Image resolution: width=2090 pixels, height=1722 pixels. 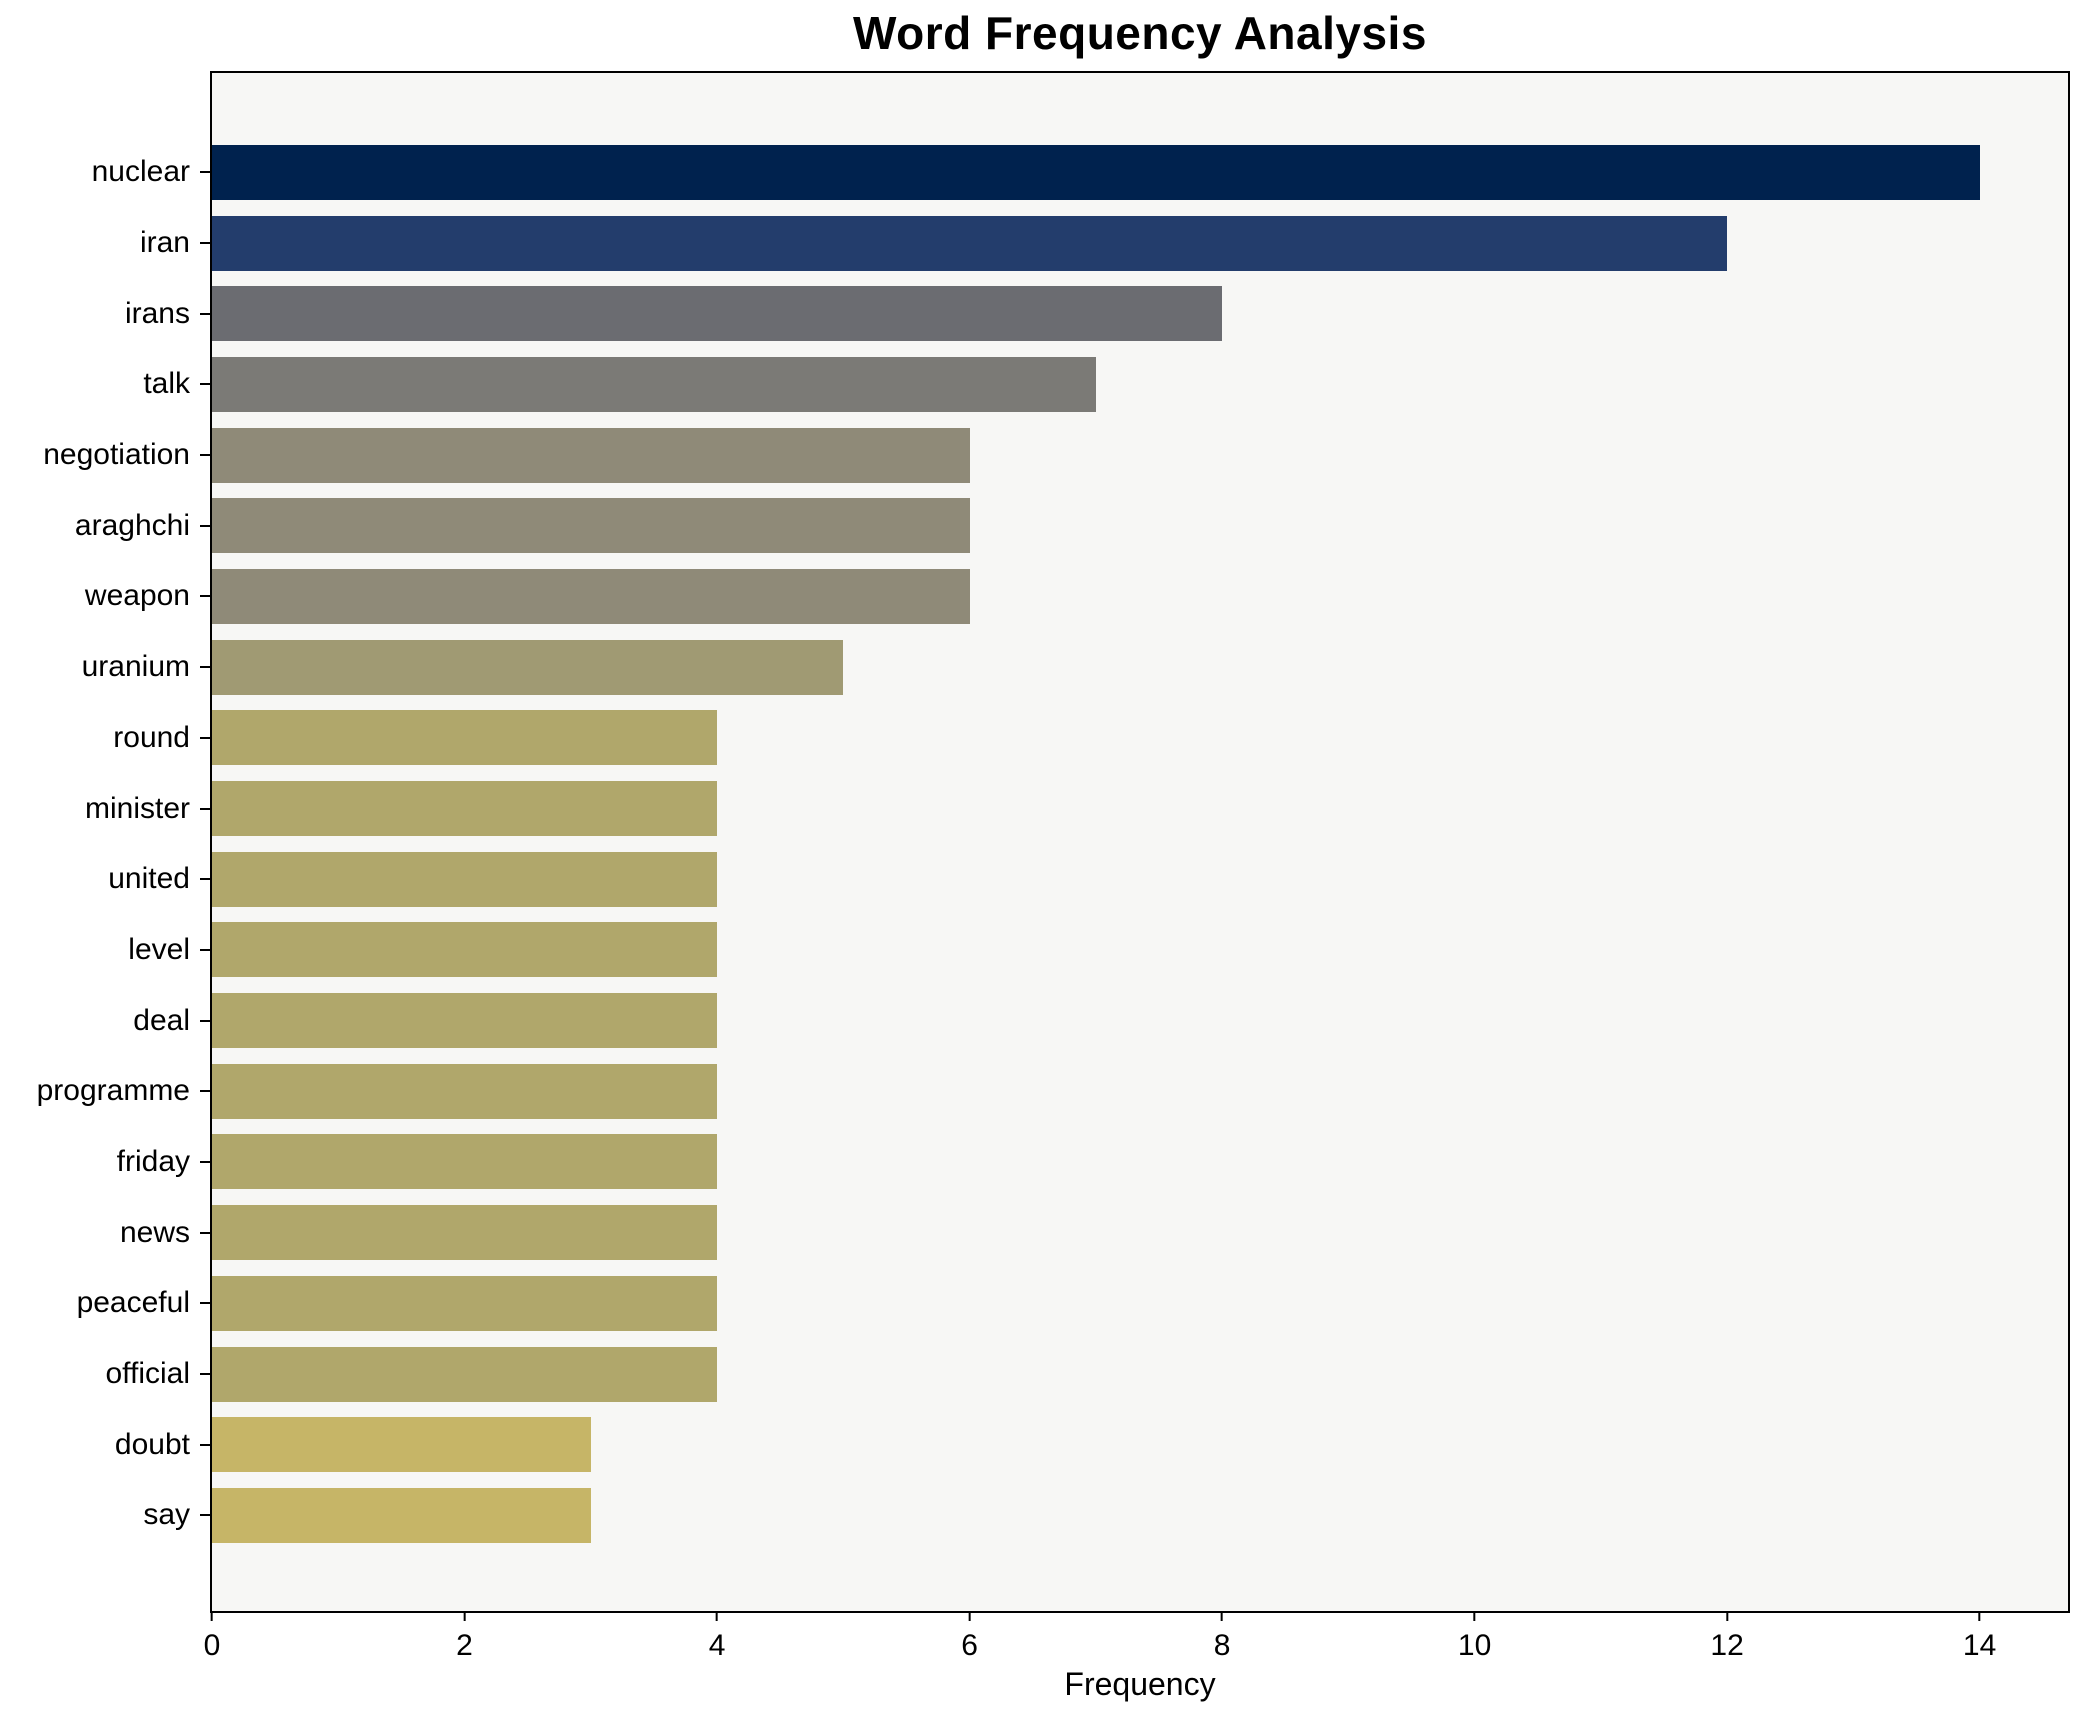 What do you see at coordinates (1222, 1645) in the screenshot?
I see `x-tick-label: 8` at bounding box center [1222, 1645].